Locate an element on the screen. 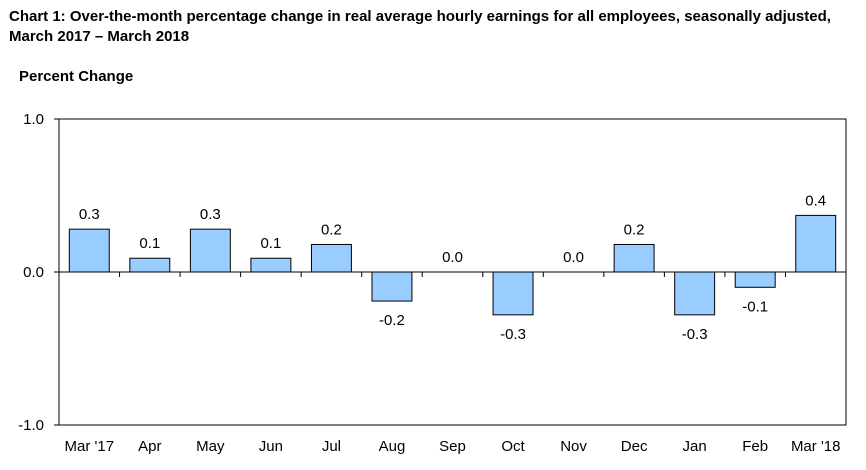 This screenshot has height=470, width=866. x-tick-label: Dec is located at coordinates (634, 446).